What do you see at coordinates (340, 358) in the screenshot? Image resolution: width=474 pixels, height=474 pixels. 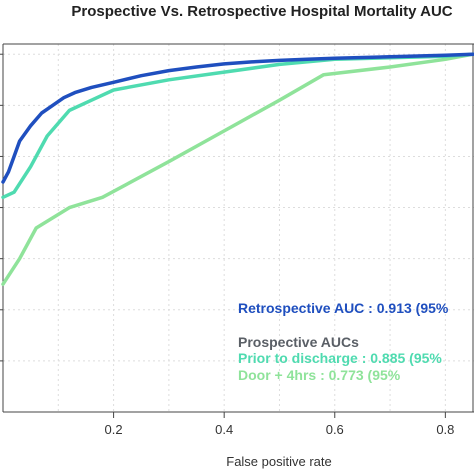 I see `annotation-prior-to-discharge: Prior to discharge : 0.885 (95%` at bounding box center [340, 358].